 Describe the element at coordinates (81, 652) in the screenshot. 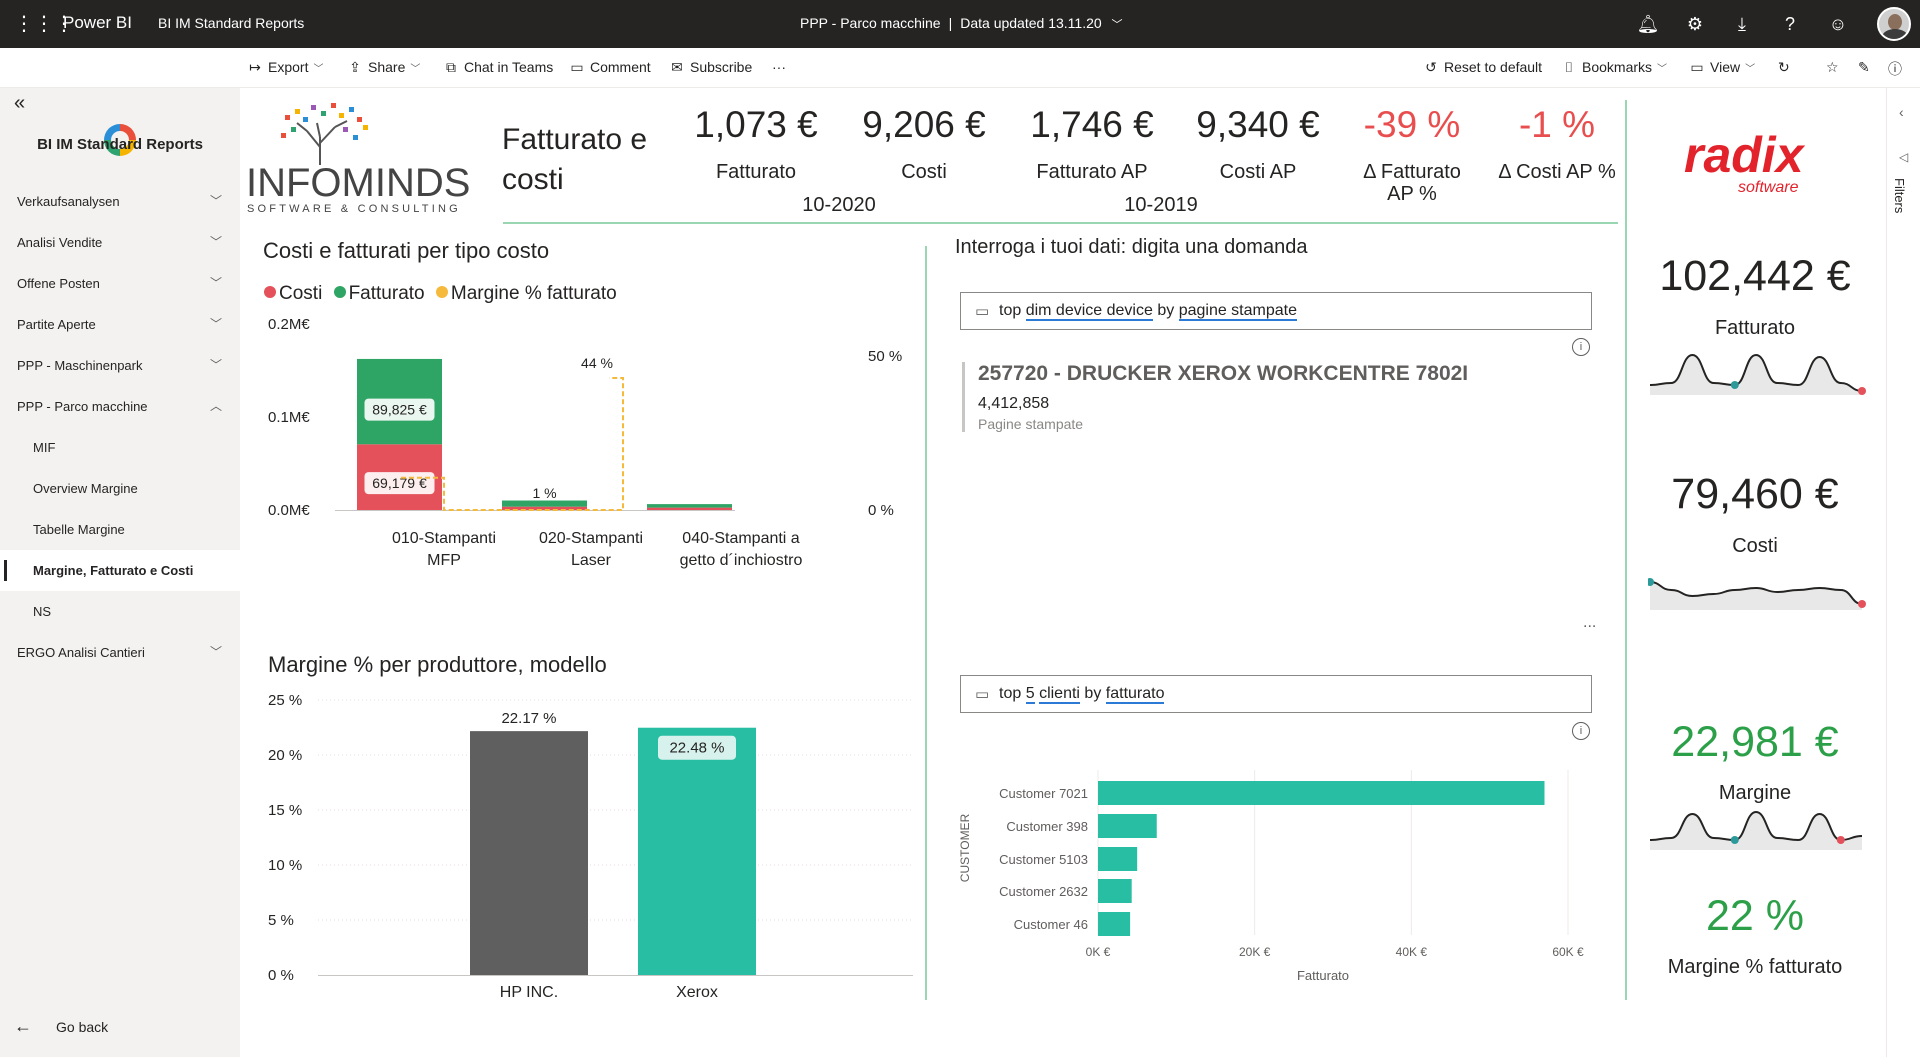

I see `nav-item-label: ERGO Analisi Cantieri` at that location.